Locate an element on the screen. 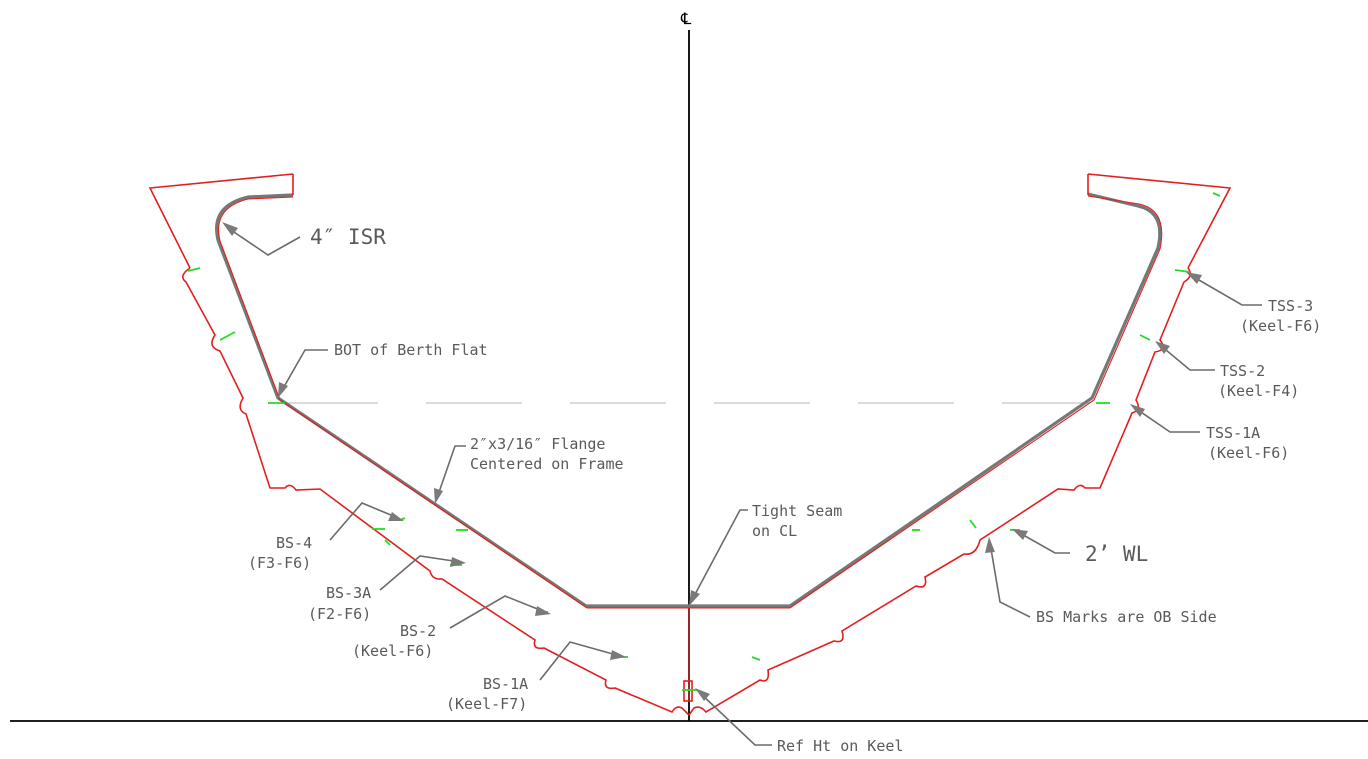 The height and width of the screenshot is (759, 1368). label-bs1a-sub: (Keel-F7) is located at coordinates (486, 704).